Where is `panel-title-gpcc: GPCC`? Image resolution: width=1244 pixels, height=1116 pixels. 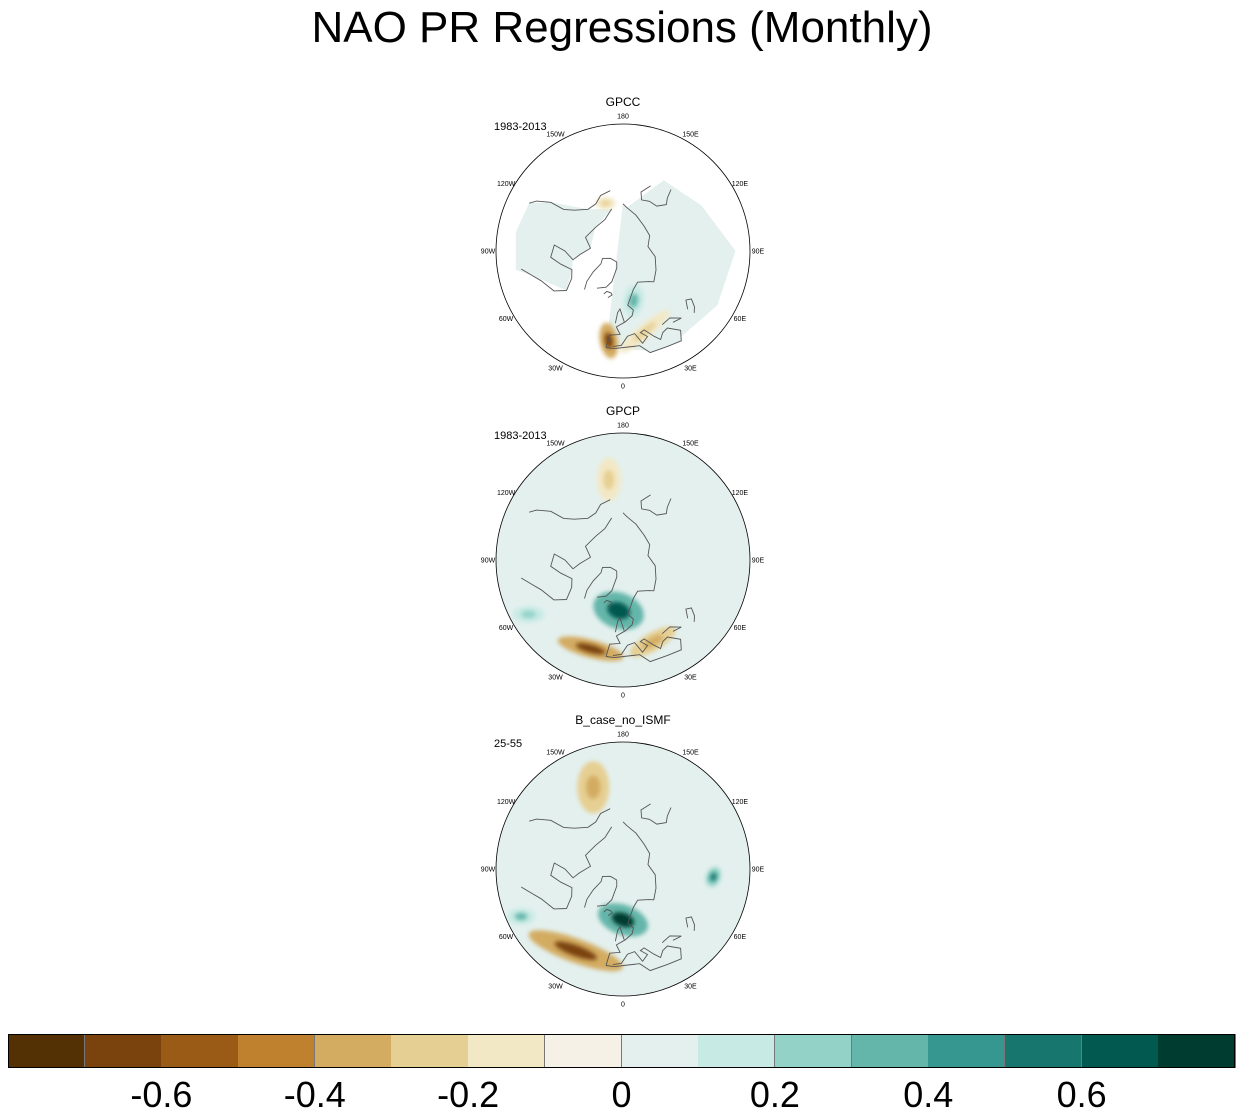
panel-title-gpcc: GPCC is located at coordinates (623, 102).